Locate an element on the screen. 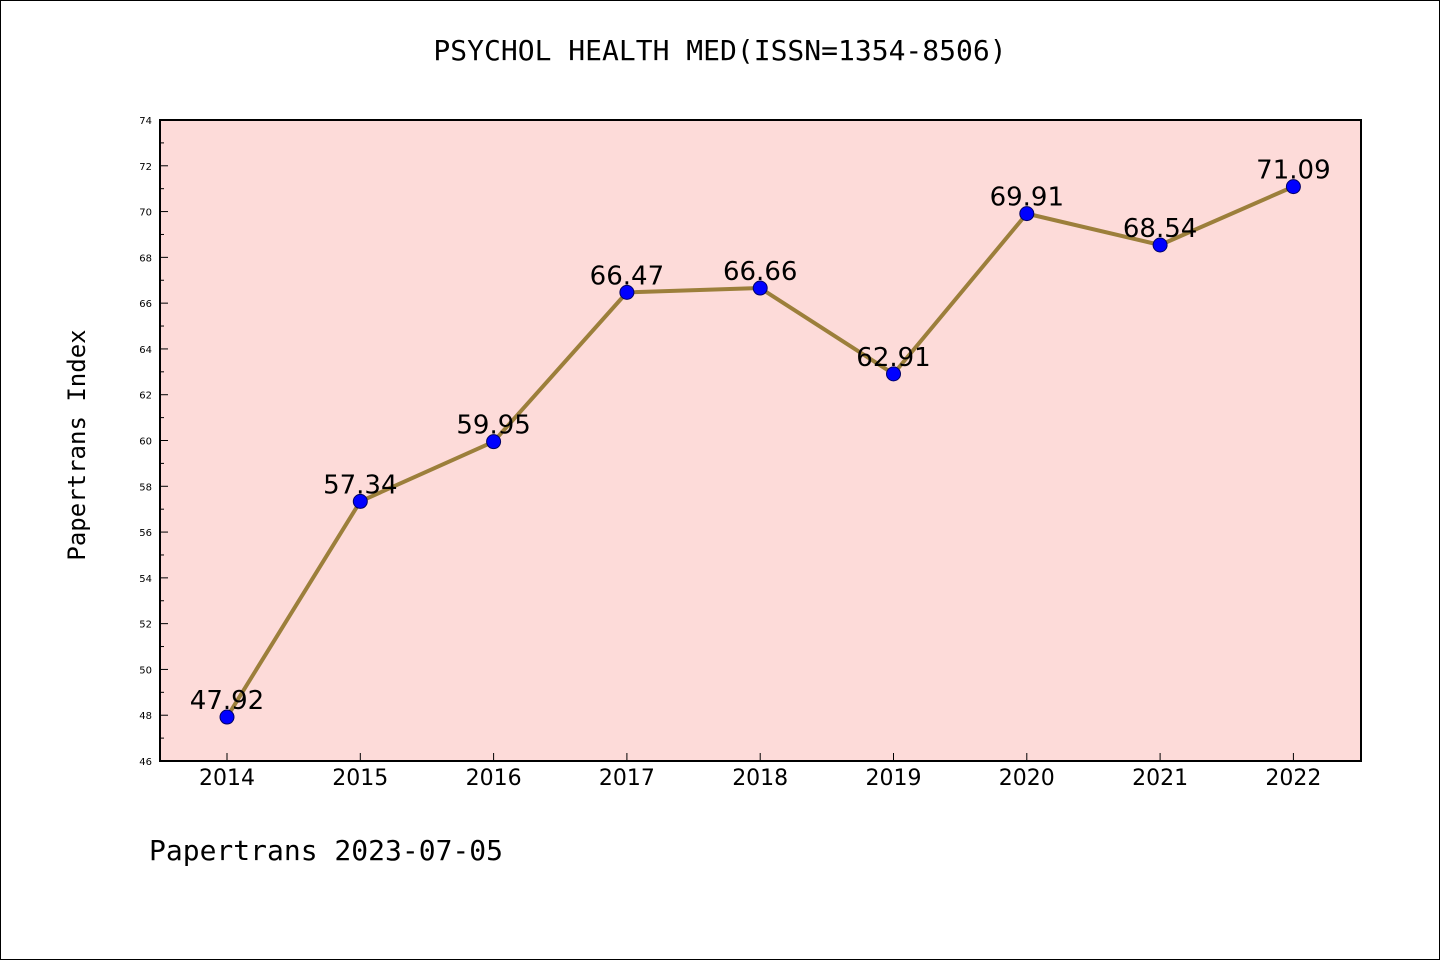  data-label: 68.54 is located at coordinates (1160, 229).